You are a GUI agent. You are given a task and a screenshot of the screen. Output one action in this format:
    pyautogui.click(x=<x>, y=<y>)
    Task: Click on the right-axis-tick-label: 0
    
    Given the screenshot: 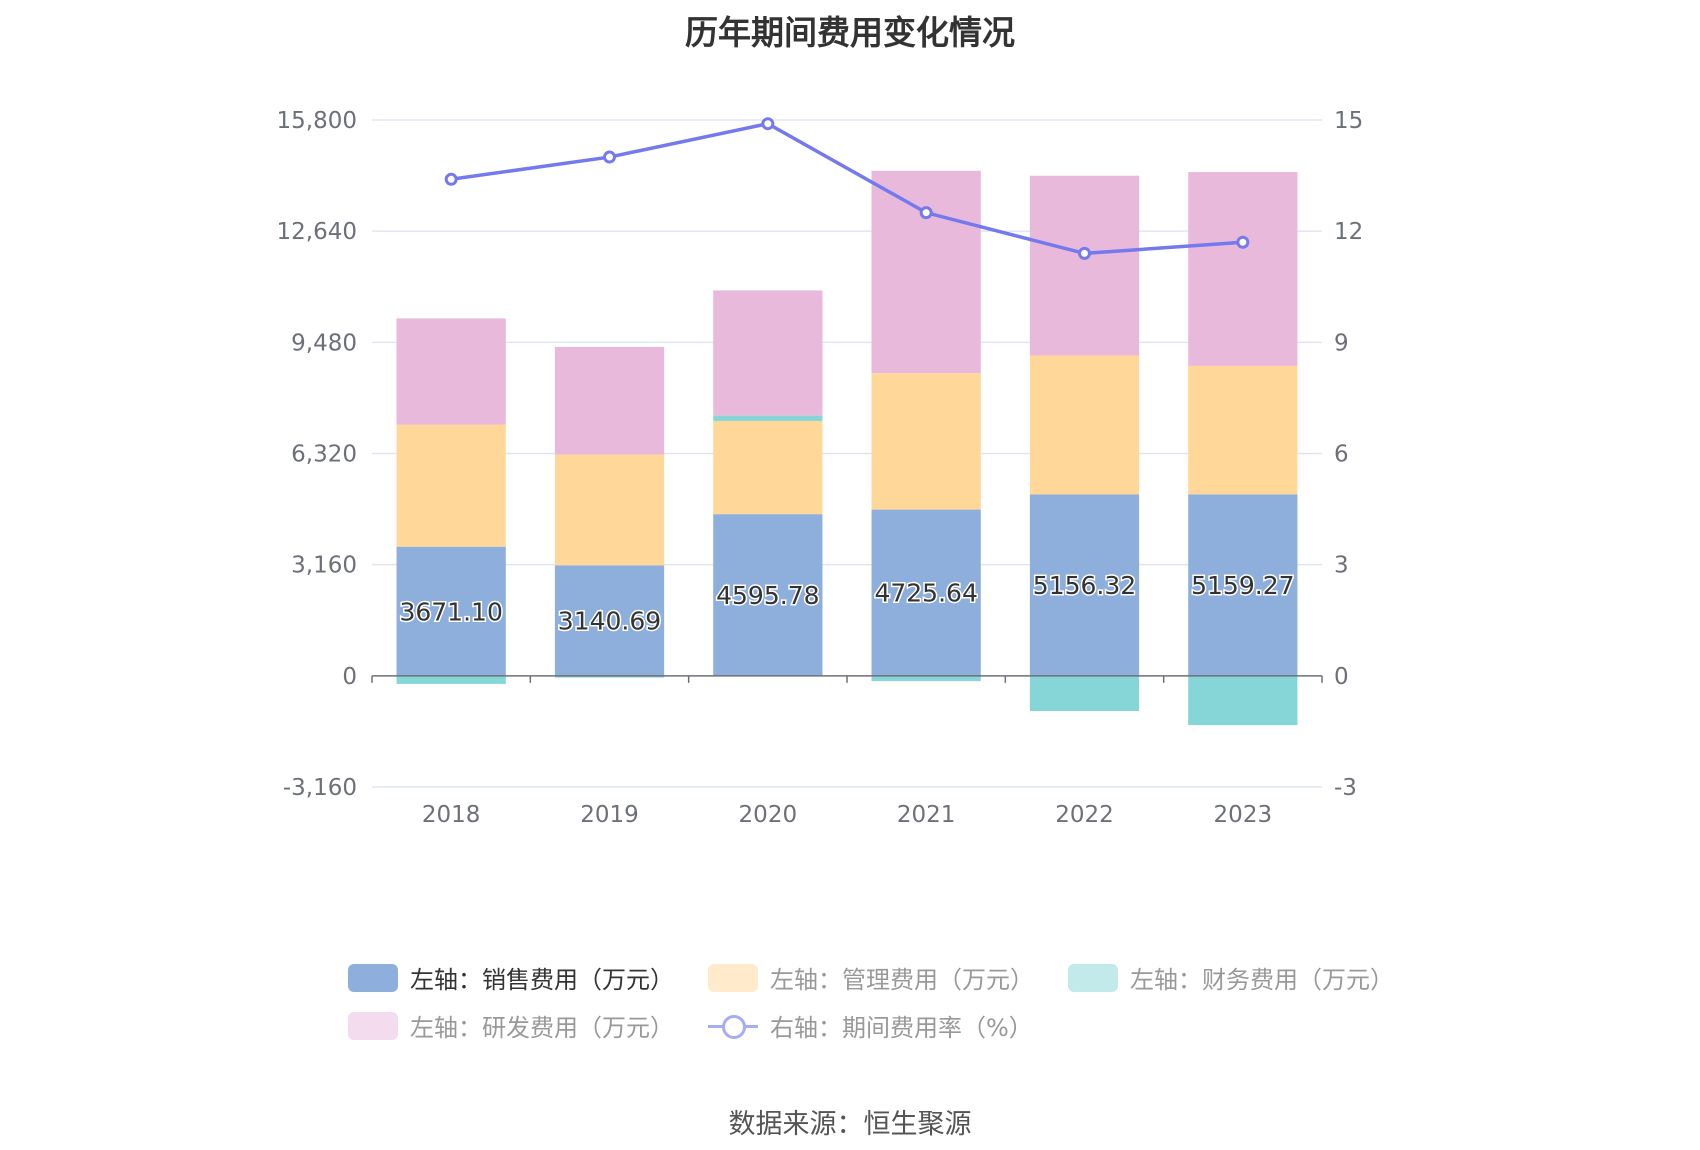 What is the action you would take?
    pyautogui.click(x=1341, y=677)
    